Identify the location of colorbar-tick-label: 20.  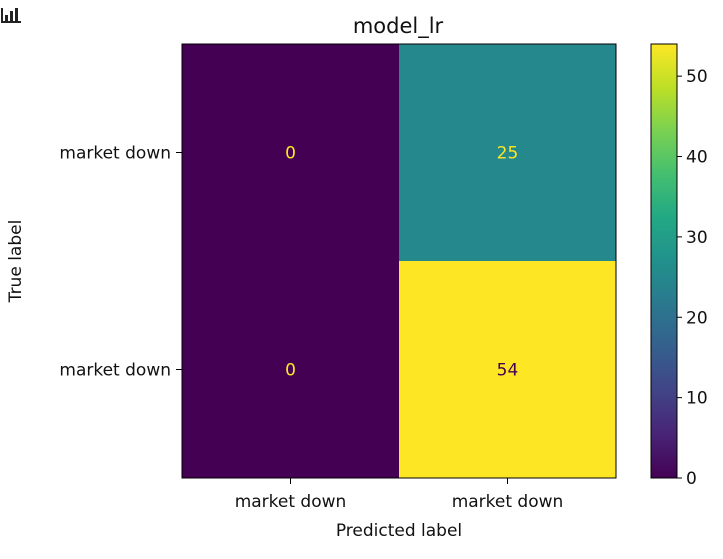
(697, 318).